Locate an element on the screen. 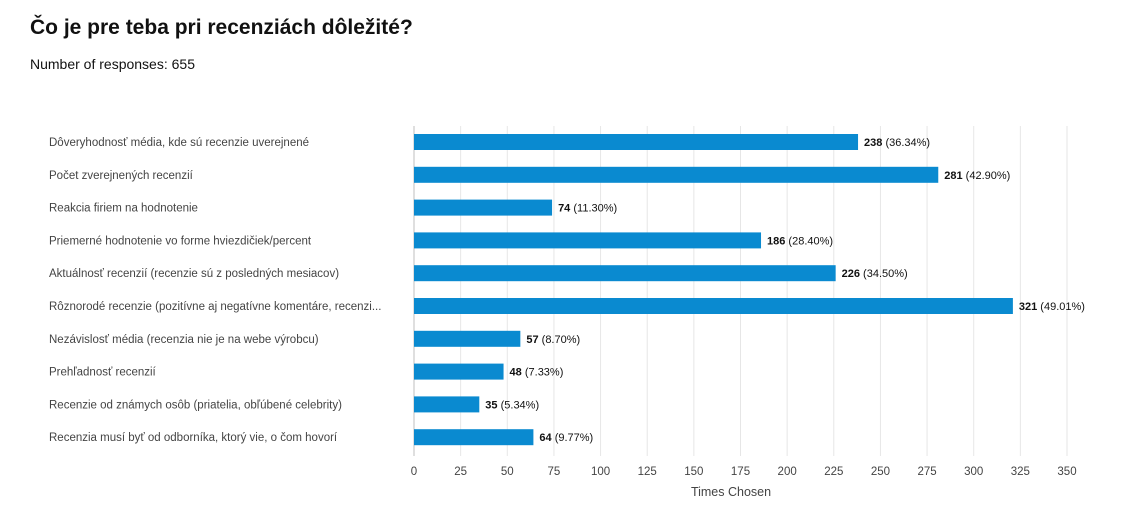 Image resolution: width=1146 pixels, height=519 pixels. data-label: 64 (9.77%) is located at coordinates (566, 438).